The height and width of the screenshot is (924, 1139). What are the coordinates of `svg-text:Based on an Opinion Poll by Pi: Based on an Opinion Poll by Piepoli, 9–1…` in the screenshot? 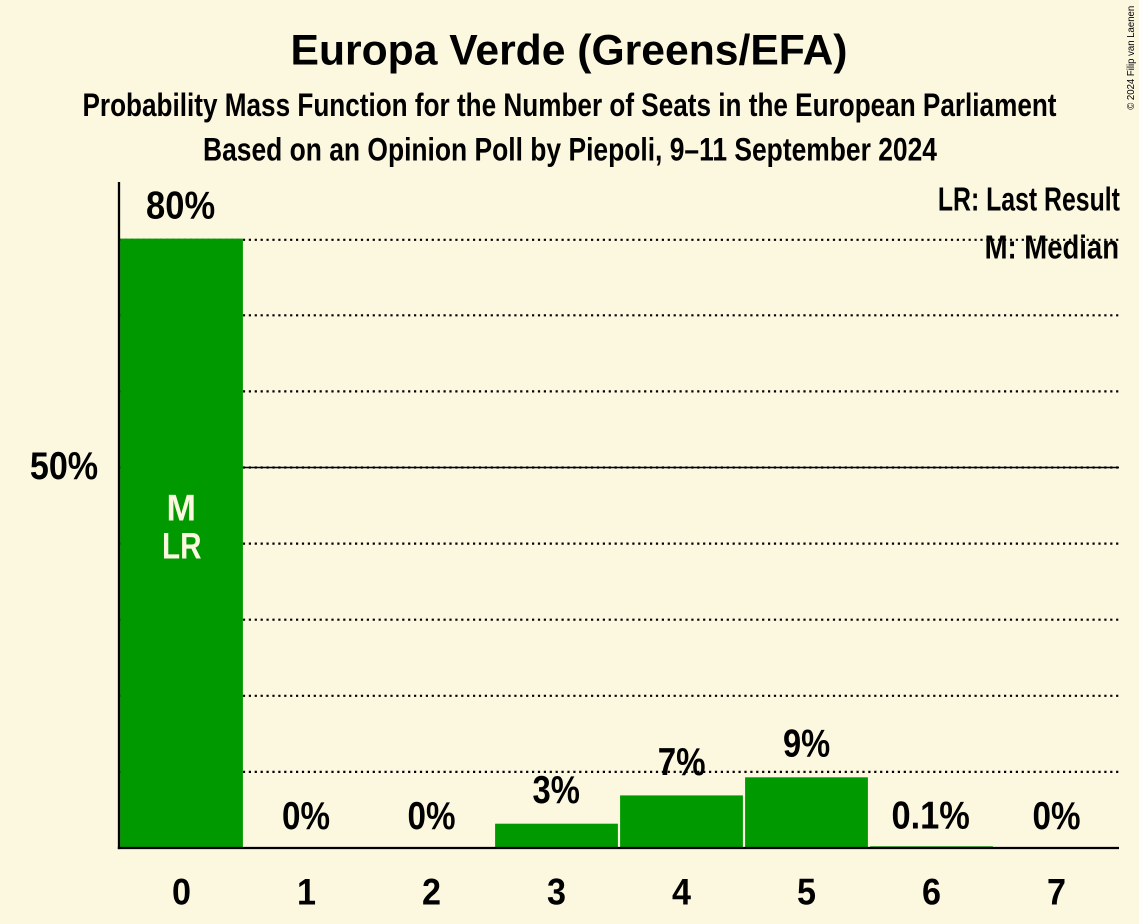 It's located at (570, 150).